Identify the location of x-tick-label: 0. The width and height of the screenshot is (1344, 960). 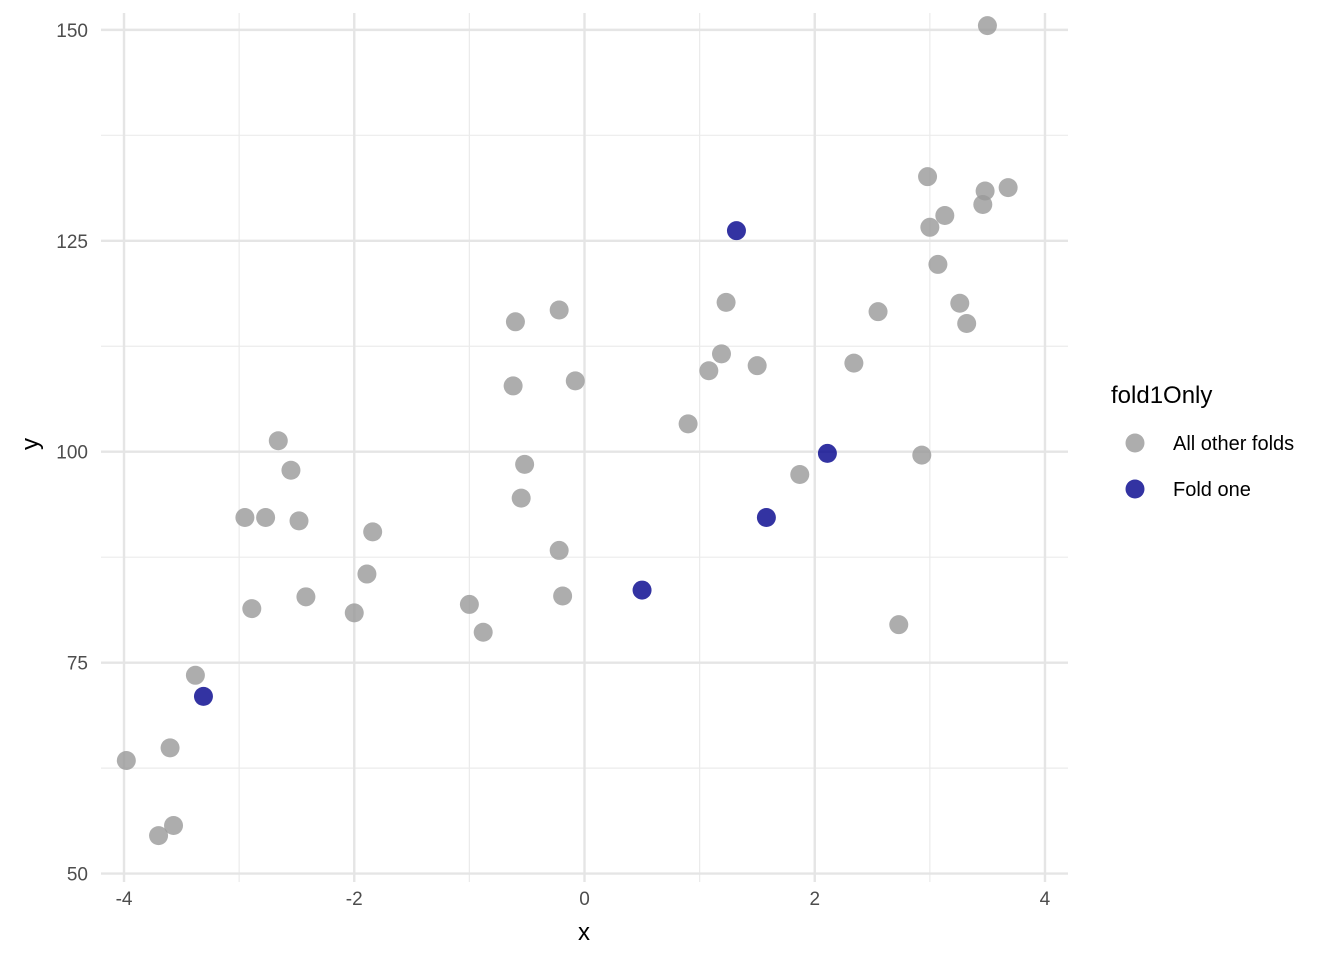
(584, 899).